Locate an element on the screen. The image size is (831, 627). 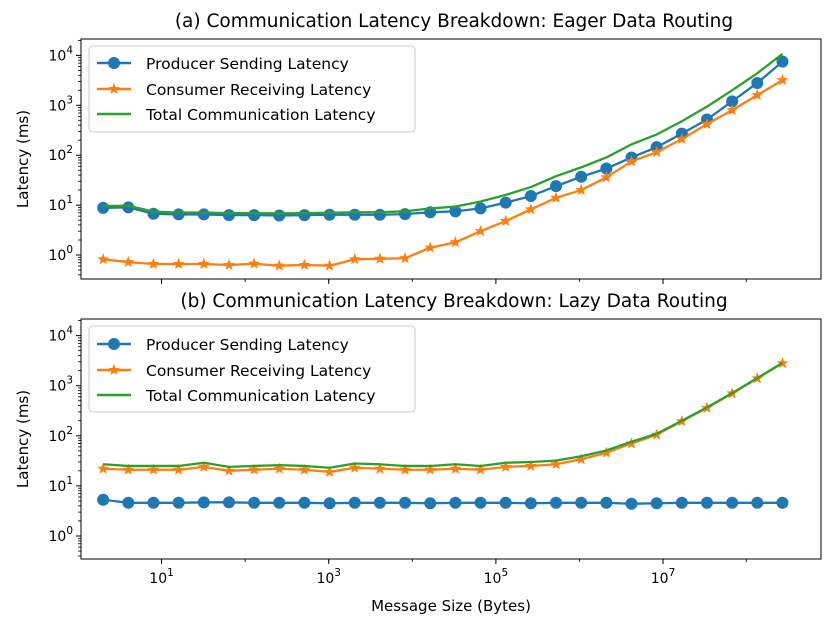
series-line-producer is located at coordinates (443, 501).